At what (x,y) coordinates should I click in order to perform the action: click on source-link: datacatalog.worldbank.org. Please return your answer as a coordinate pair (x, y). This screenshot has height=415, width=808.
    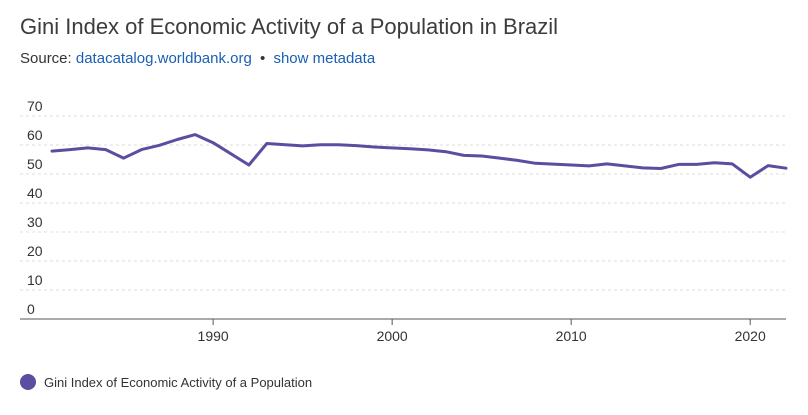
    Looking at the image, I should click on (163, 58).